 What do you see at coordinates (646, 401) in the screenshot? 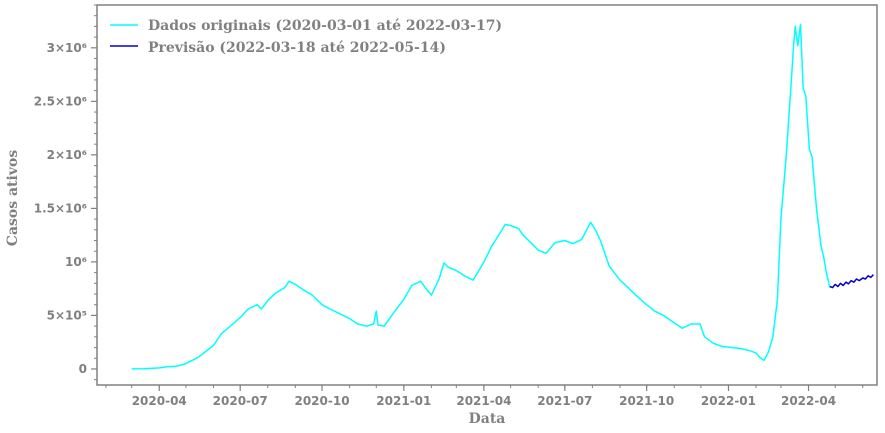
I see `x-tick-label: 2021-10` at bounding box center [646, 401].